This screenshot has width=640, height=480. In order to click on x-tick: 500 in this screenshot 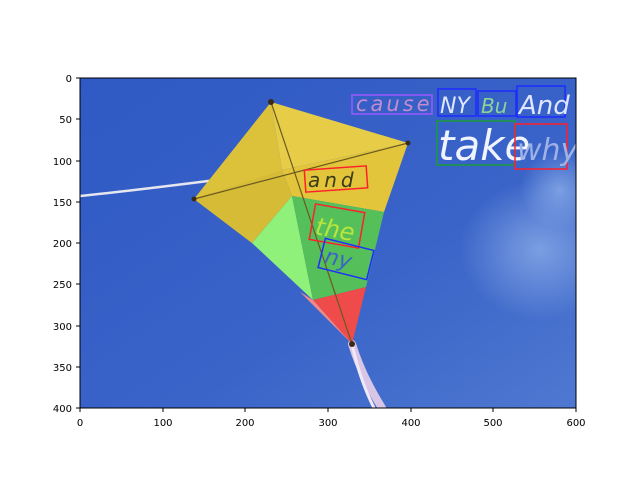, I will do `click(493, 418)`.